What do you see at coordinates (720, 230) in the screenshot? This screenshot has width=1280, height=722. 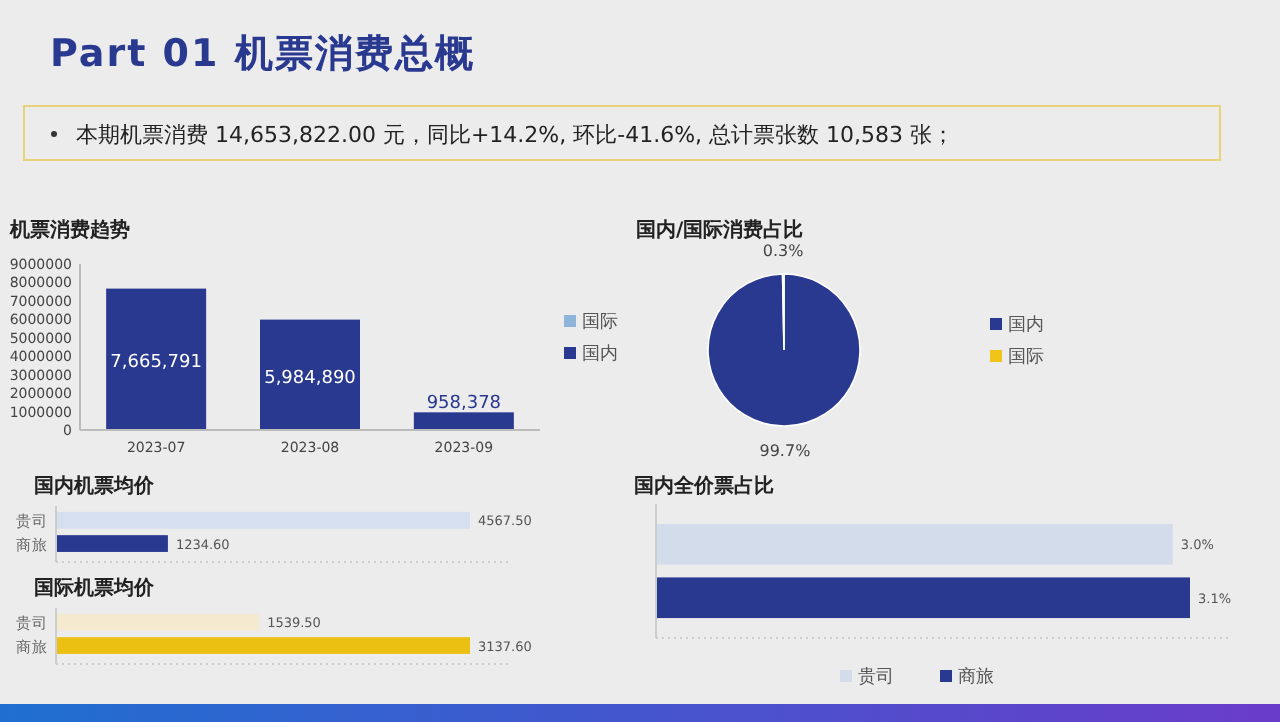 I see `chart-title: 国内/国际消费占比` at bounding box center [720, 230].